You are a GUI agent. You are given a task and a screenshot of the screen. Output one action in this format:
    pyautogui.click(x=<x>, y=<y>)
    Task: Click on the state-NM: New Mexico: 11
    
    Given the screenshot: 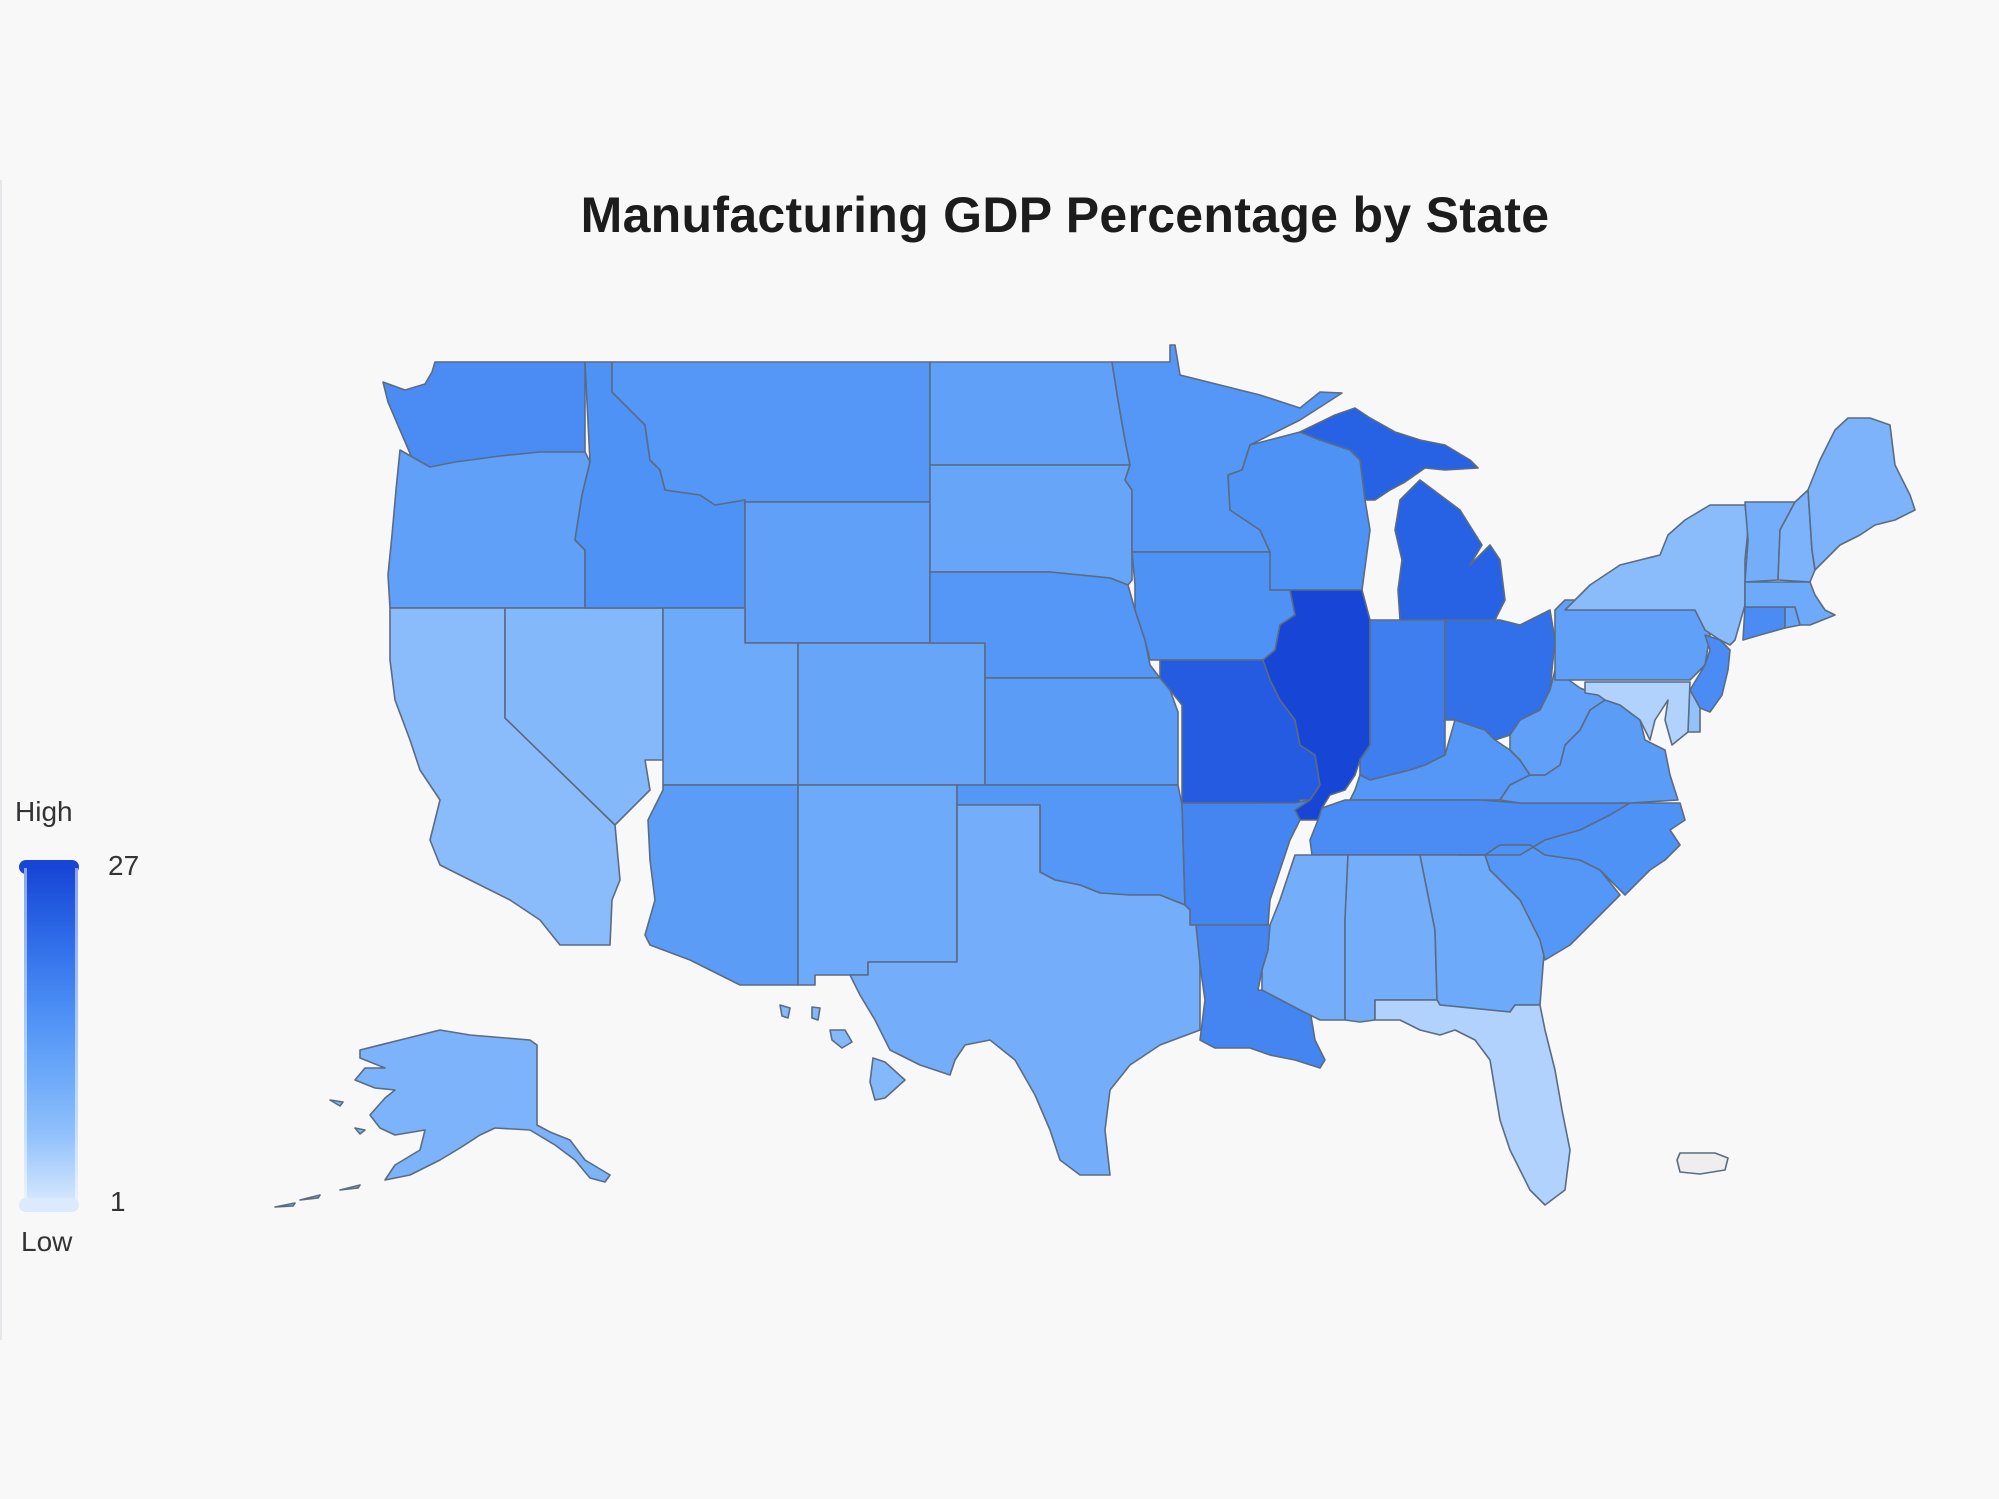 What is the action you would take?
    pyautogui.click(x=877, y=885)
    